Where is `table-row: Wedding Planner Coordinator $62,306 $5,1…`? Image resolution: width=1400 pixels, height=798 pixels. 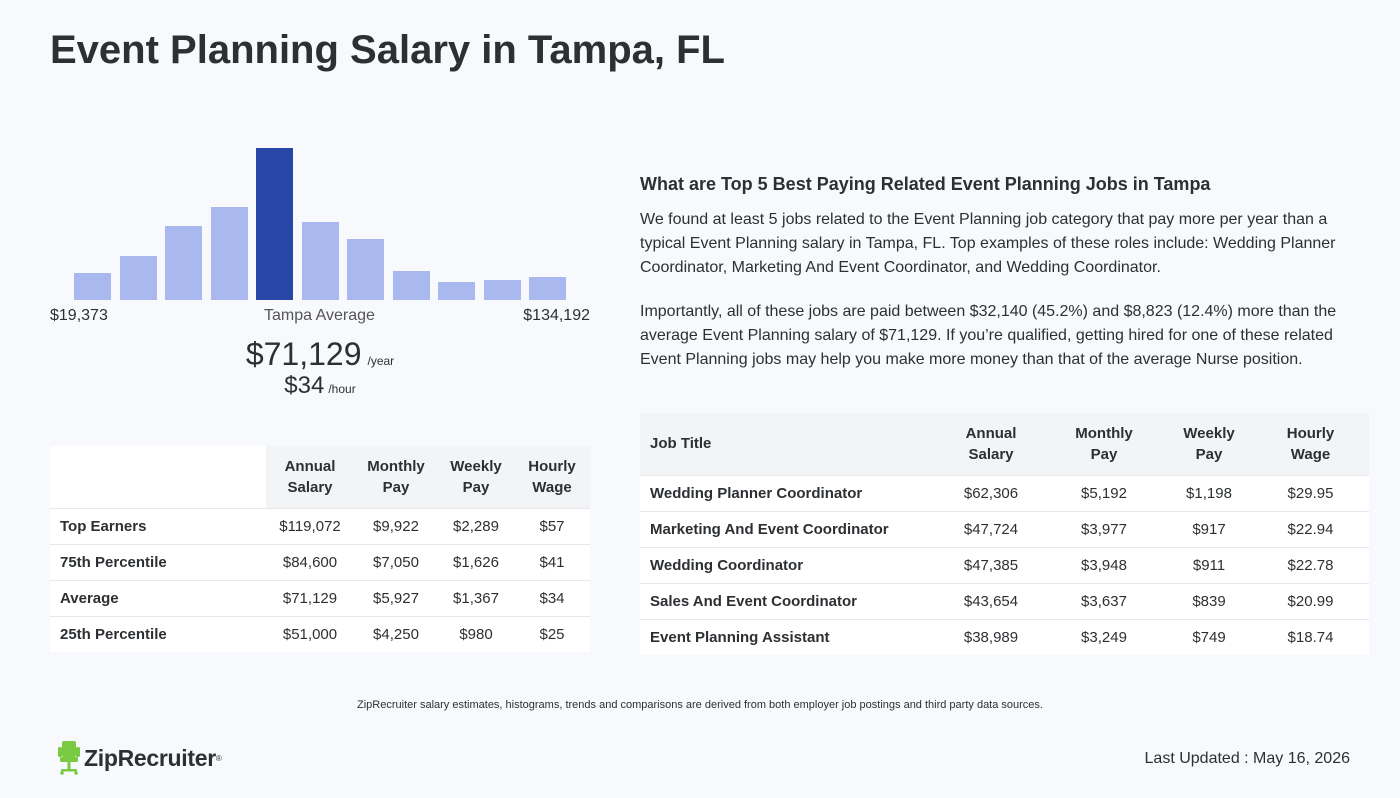 table-row: Wedding Planner Coordinator $62,306 $5,1… is located at coordinates (1004, 492).